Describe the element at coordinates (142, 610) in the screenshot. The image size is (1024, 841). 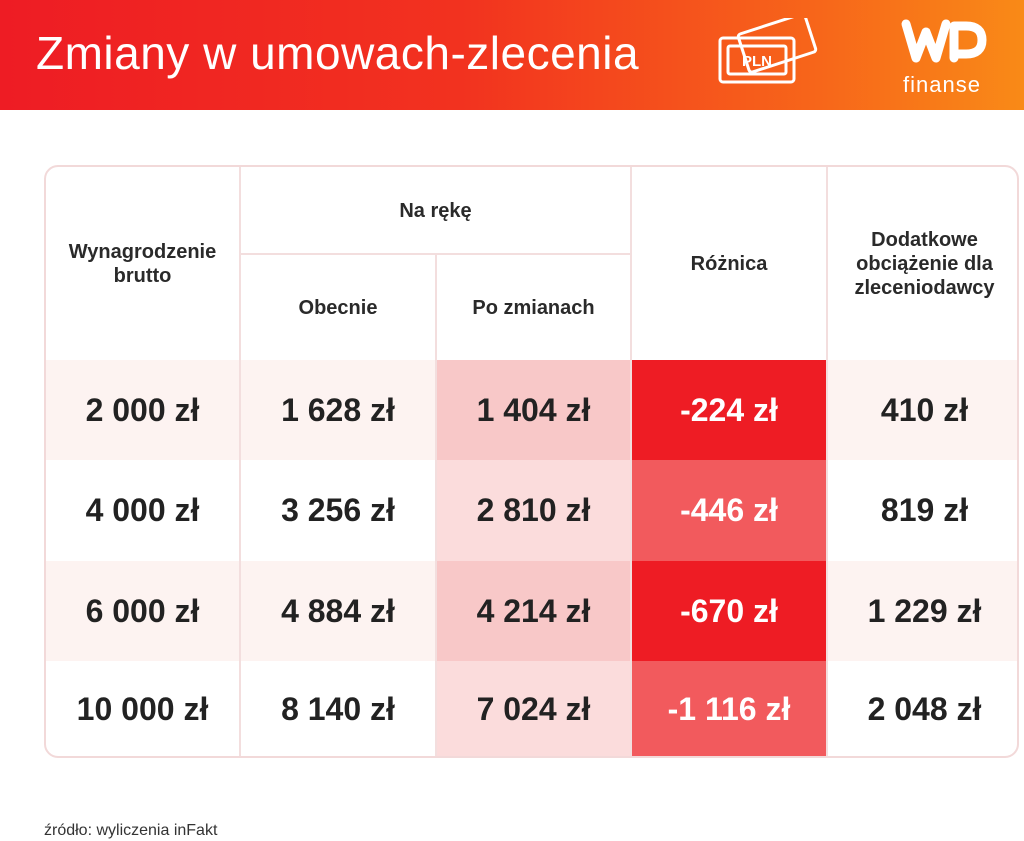
I see `cell-gross: 6 000 zł` at that location.